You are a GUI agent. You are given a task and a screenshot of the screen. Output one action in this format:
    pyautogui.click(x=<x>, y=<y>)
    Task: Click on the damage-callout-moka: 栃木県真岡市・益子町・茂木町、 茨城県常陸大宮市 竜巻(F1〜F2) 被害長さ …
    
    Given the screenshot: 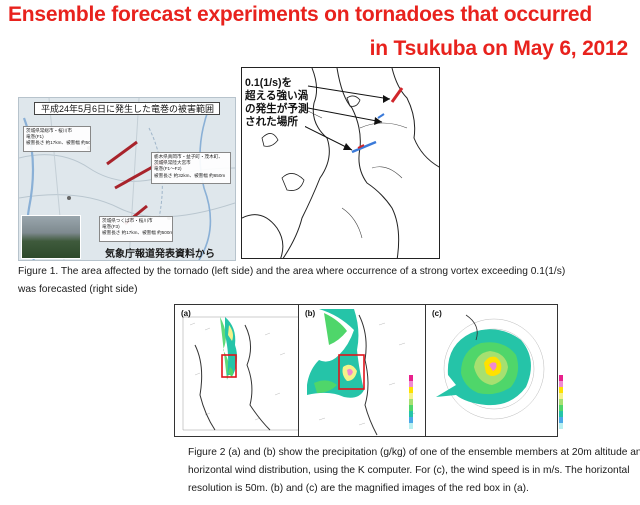 What is the action you would take?
    pyautogui.click(x=191, y=168)
    